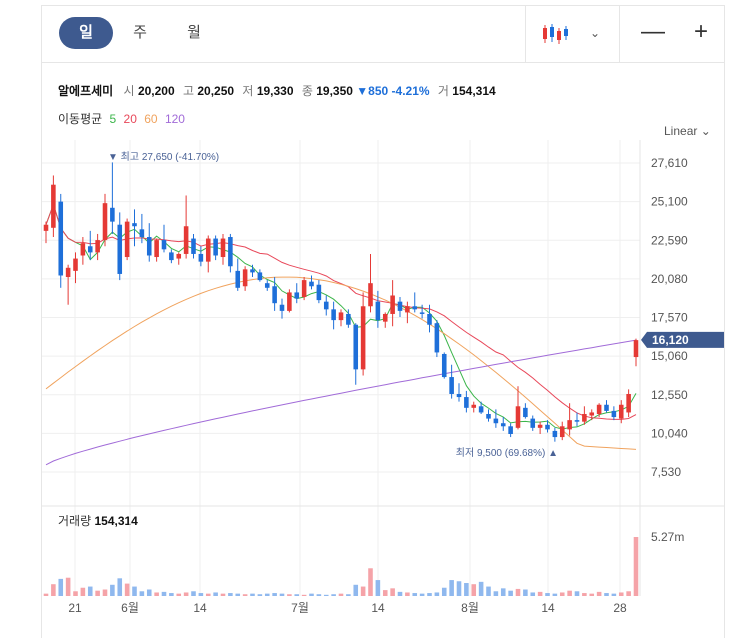  I want to click on scale-dropdown: Linear ⌄, so click(687, 131).